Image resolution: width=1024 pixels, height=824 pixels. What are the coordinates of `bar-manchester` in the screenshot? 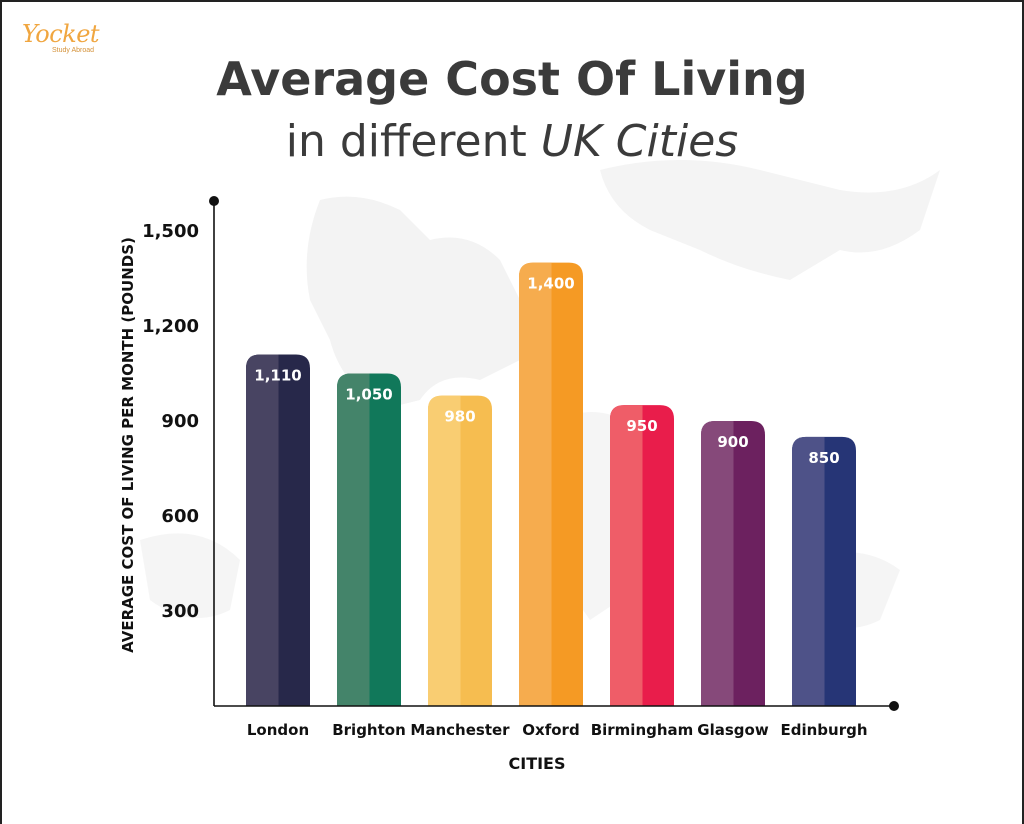 It's located at (460, 550).